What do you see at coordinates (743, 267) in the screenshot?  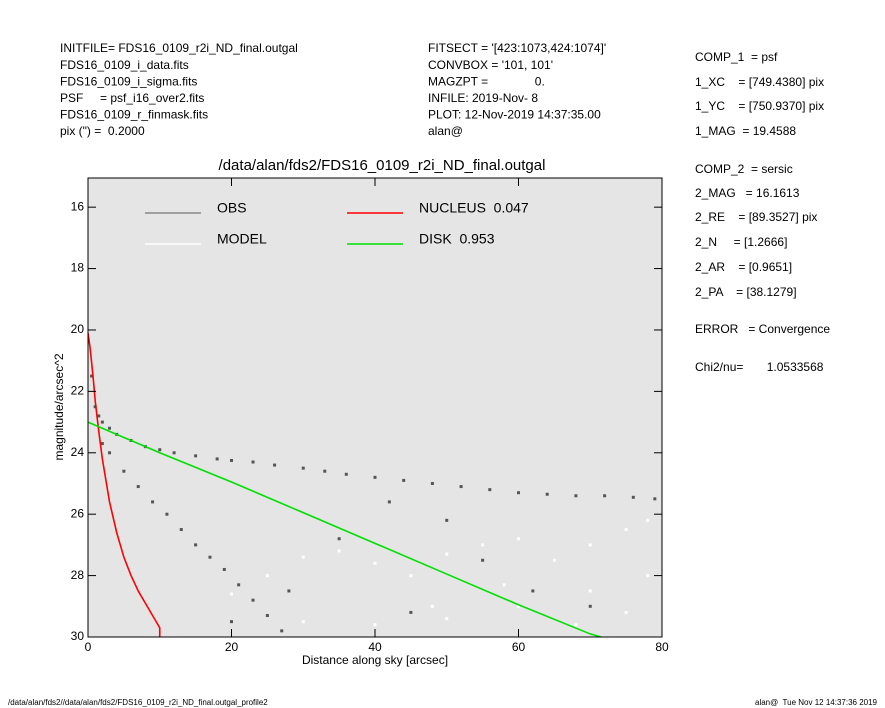 I see `header-text: 2_AR = [0.9651]` at bounding box center [743, 267].